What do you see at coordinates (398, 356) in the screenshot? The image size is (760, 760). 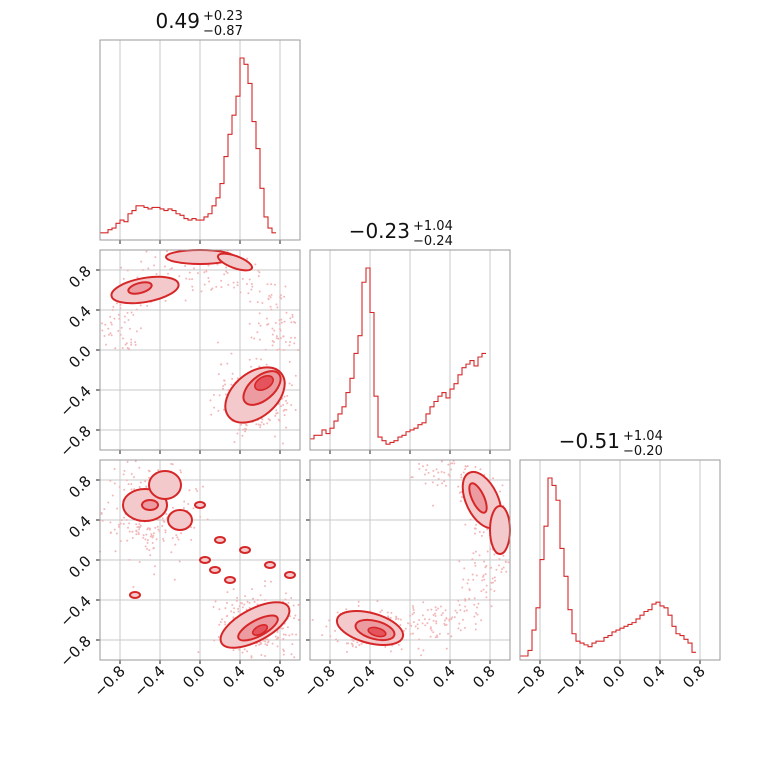 I see `histogram-line` at bounding box center [398, 356].